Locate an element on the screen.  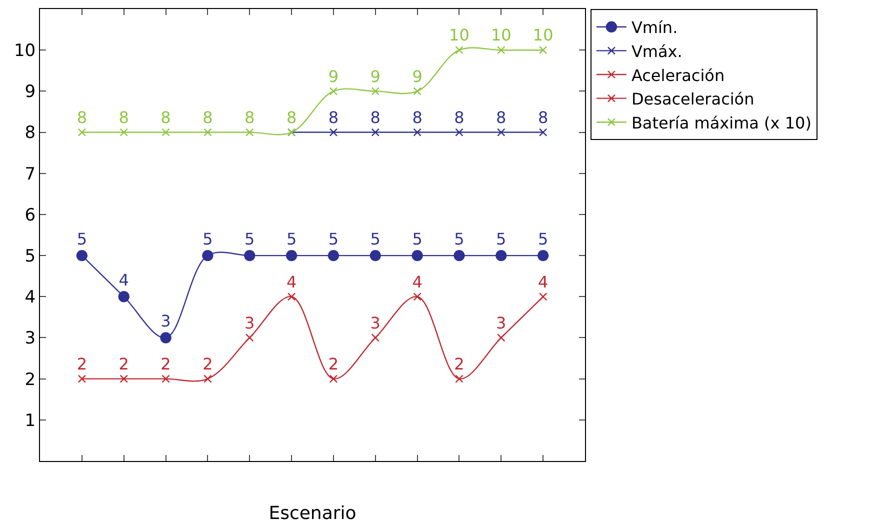
y-tick-label: 10 is located at coordinates (25, 51).